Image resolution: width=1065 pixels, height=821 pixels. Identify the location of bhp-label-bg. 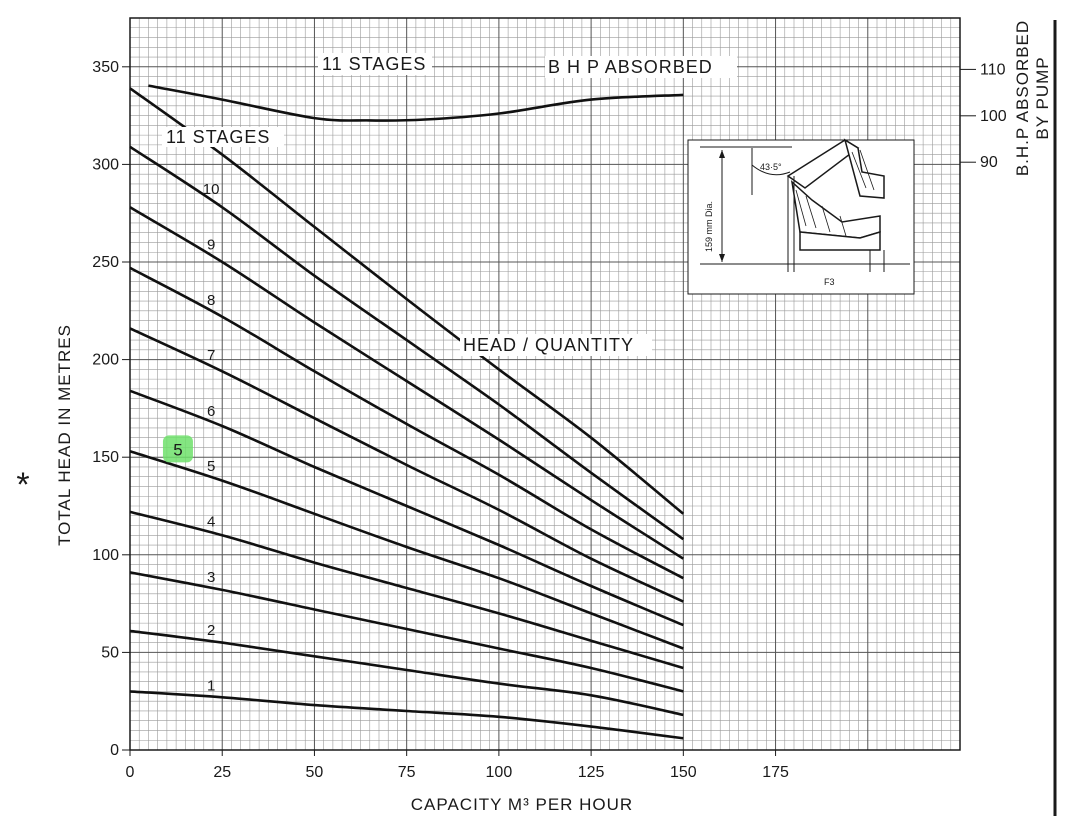
(641, 67).